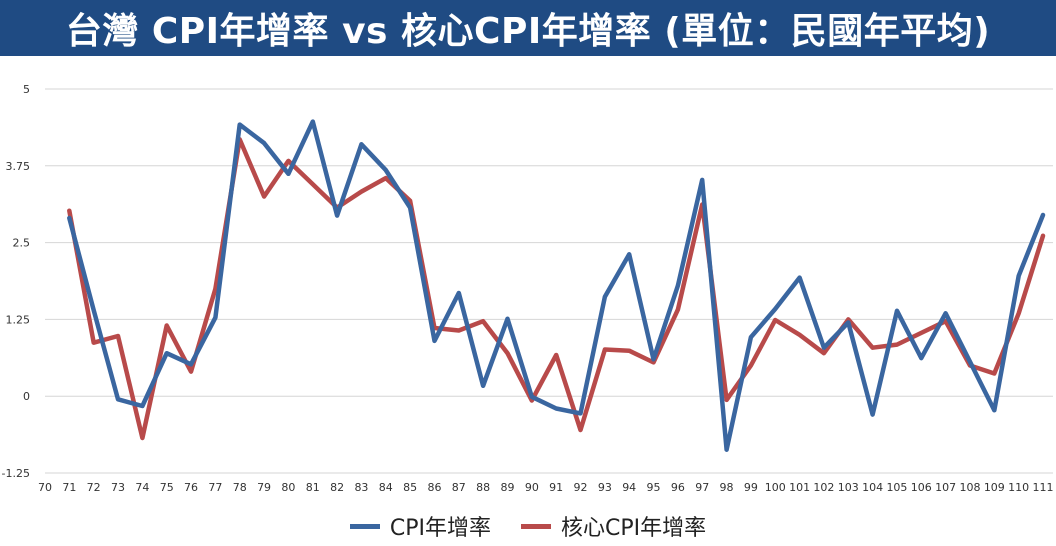 This screenshot has height=546, width=1056. I want to click on legend-item: 核心CPI年增率, so click(613, 526).